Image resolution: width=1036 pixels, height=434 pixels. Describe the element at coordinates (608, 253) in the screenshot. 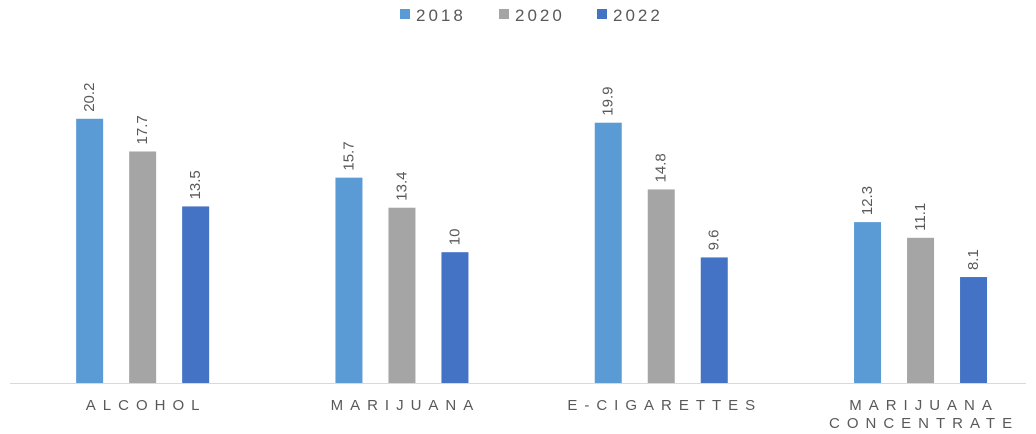

I see `bar-2018-e-cigarettes` at that location.